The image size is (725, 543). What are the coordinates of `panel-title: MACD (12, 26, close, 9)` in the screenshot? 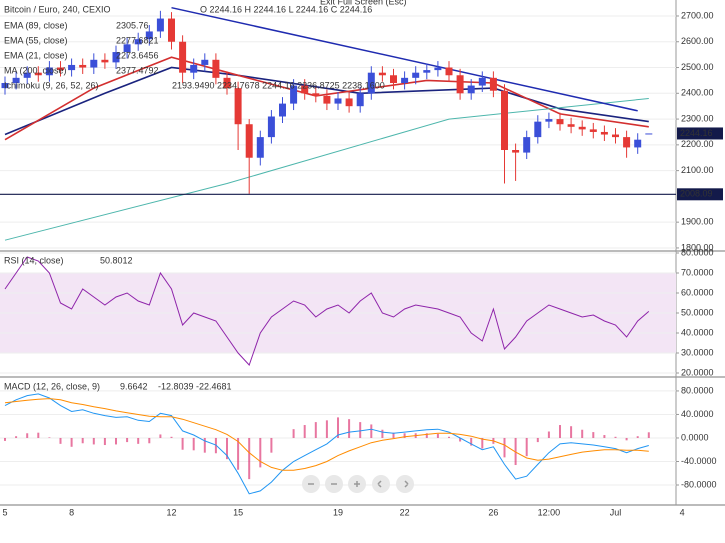 It's located at (52, 386).